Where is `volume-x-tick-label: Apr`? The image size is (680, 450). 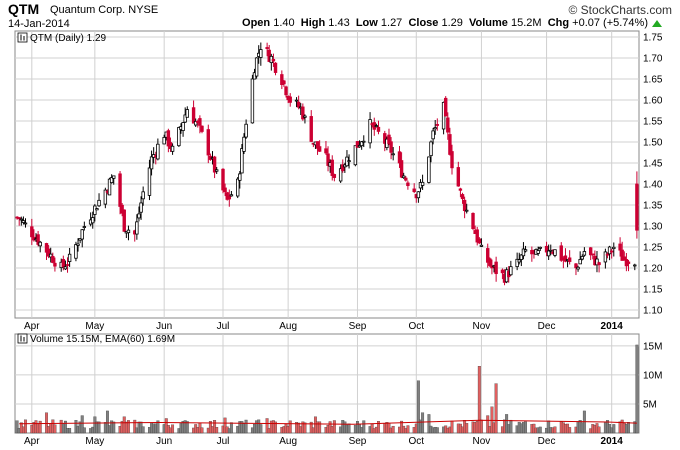
volume-x-tick-label: Apr is located at coordinates (32, 441).